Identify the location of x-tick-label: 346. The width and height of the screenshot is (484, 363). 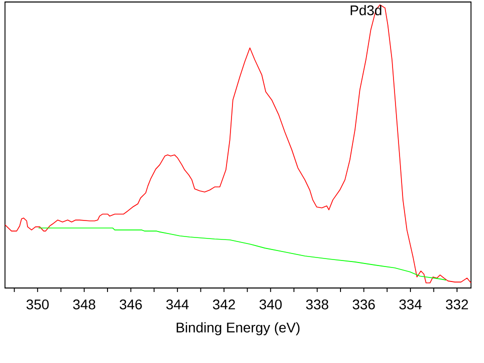
(131, 305).